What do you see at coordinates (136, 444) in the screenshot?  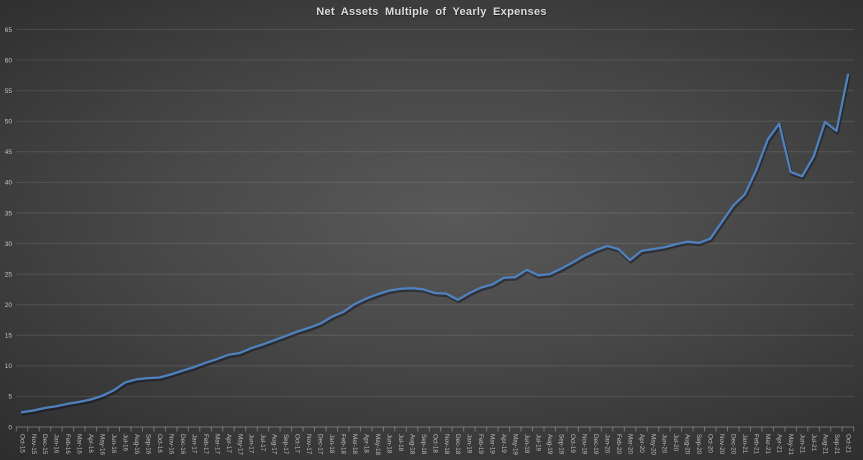 I see `x-axis-tick-label: Aug-16` at bounding box center [136, 444].